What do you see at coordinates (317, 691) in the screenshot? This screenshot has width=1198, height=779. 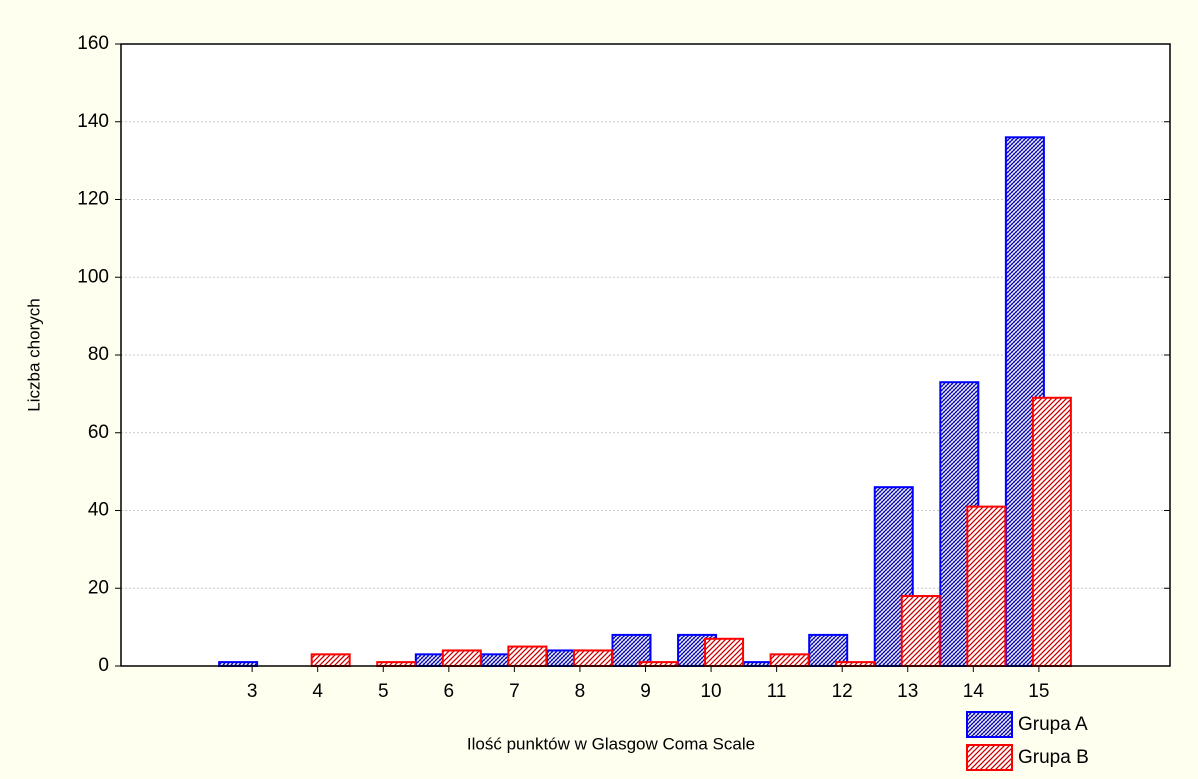 I see `x-tick-label: 4` at bounding box center [317, 691].